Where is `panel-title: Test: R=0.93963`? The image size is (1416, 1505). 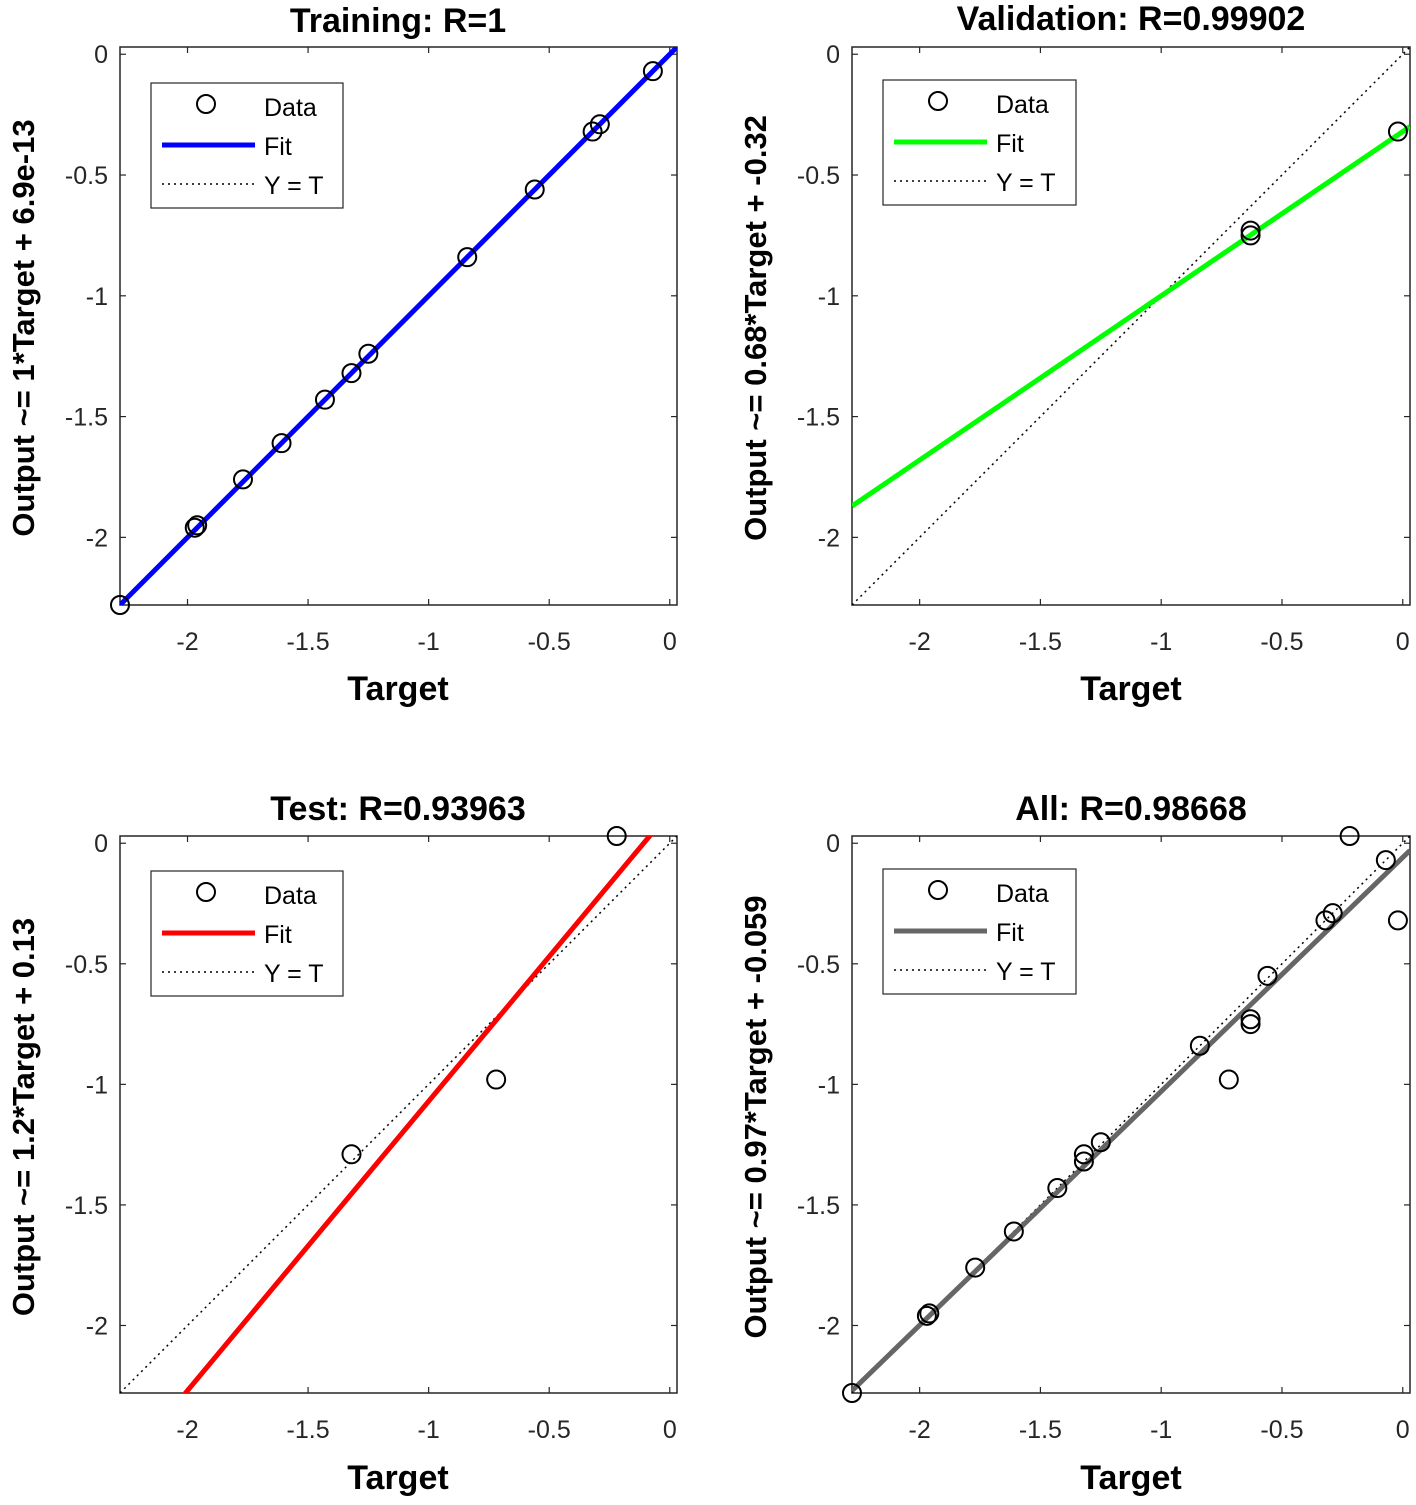
panel-title: Test: R=0.93963 is located at coordinates (397, 809).